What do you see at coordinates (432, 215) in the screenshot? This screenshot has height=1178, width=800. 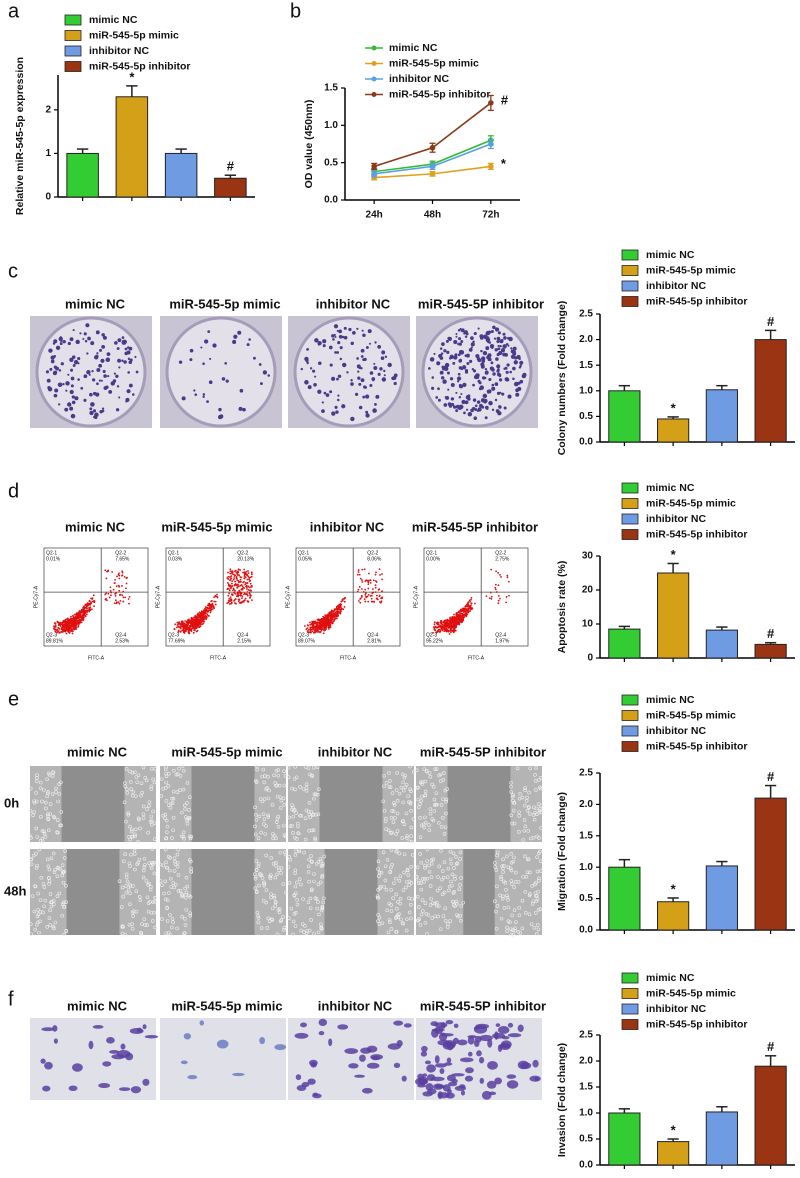 I see `x-tick-label: 48h` at bounding box center [432, 215].